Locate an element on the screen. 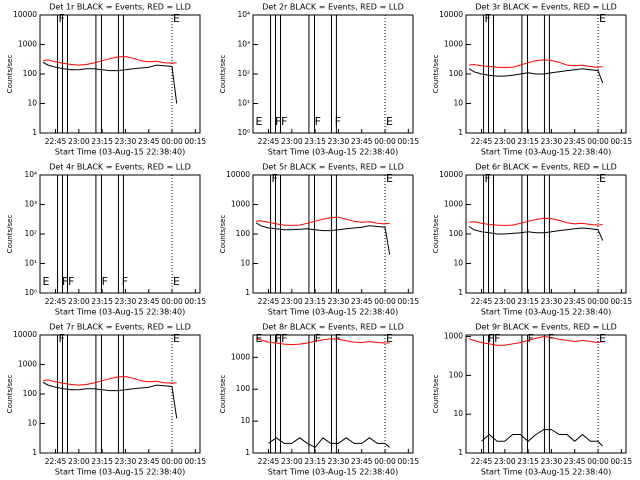  y-tick-label: 10² is located at coordinates (243, 73).